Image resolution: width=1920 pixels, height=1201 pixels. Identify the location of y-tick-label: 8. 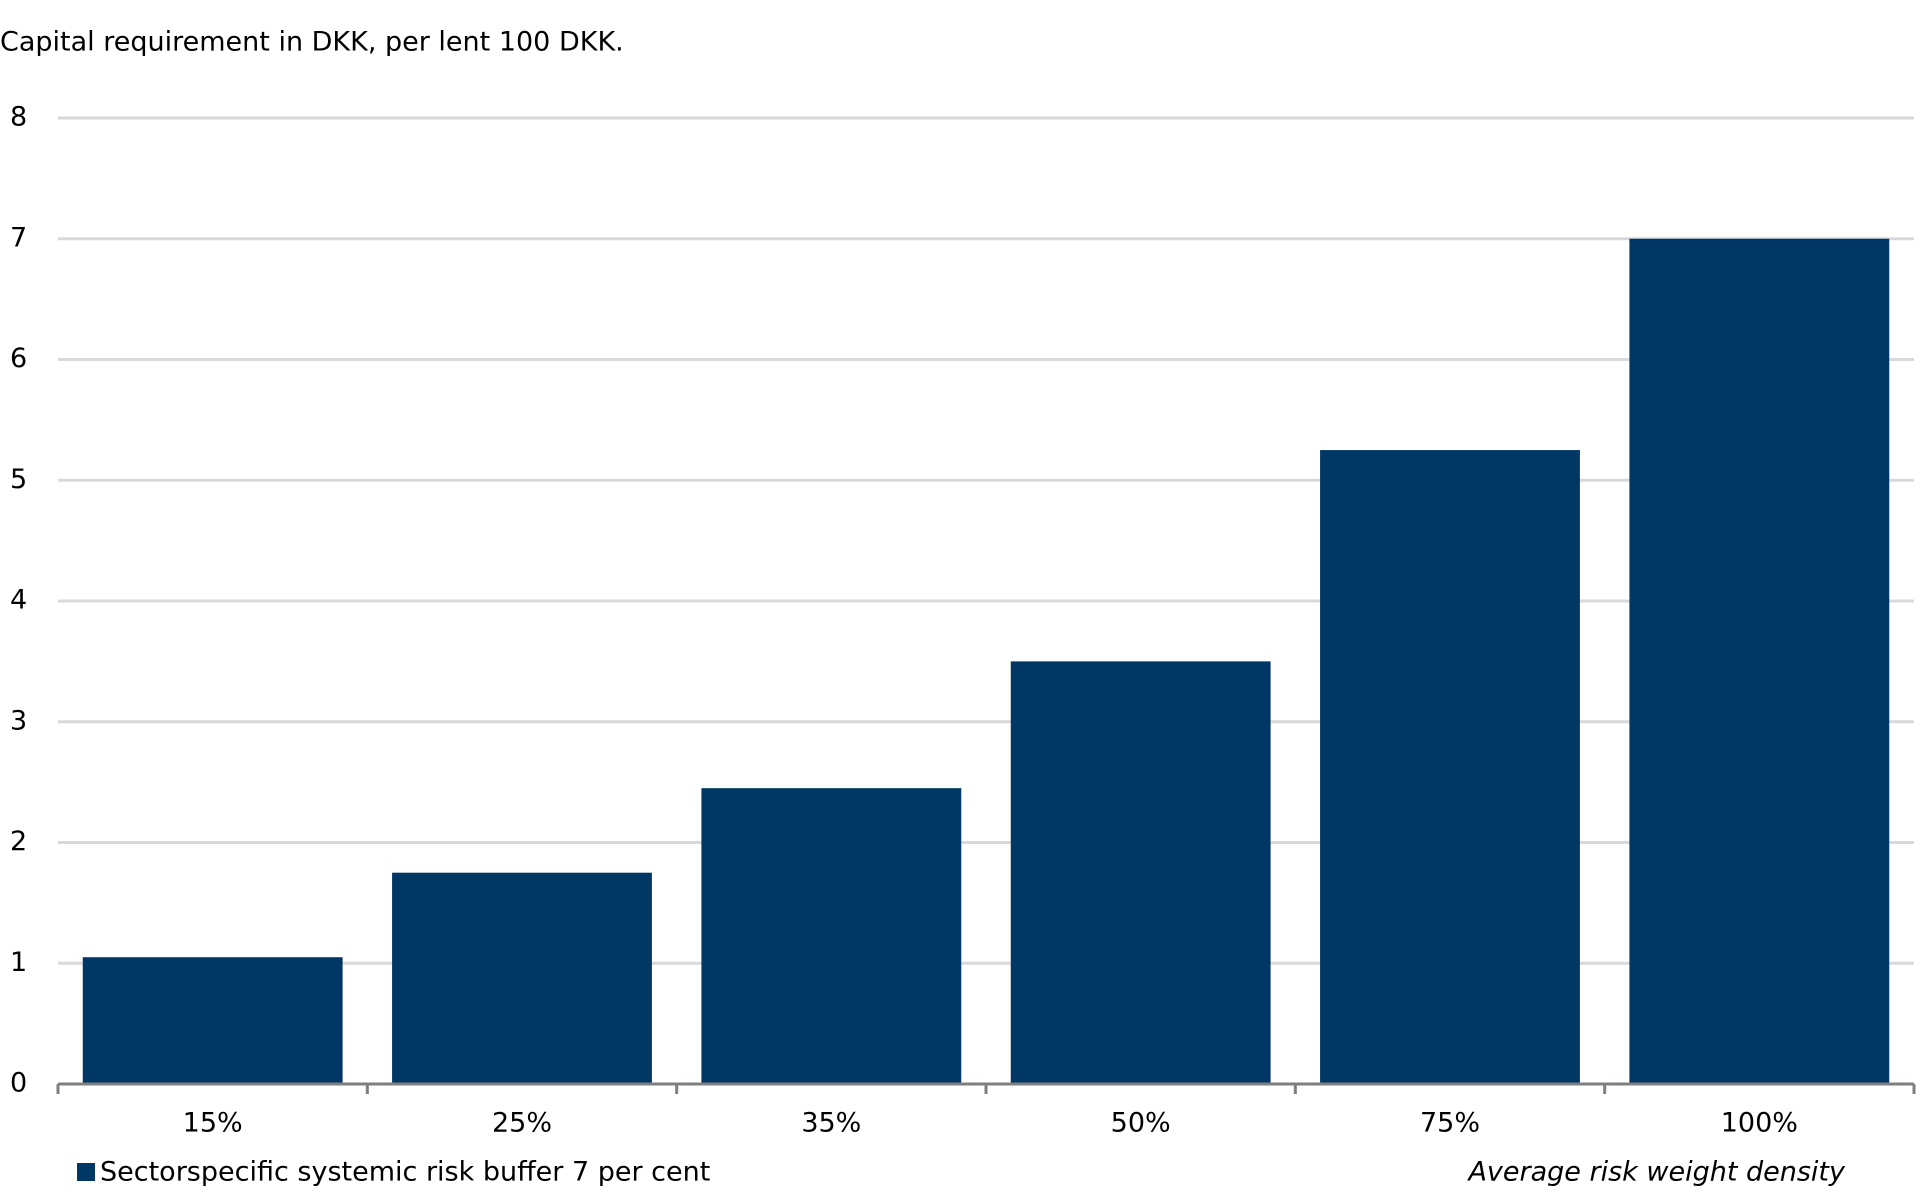
(18, 117).